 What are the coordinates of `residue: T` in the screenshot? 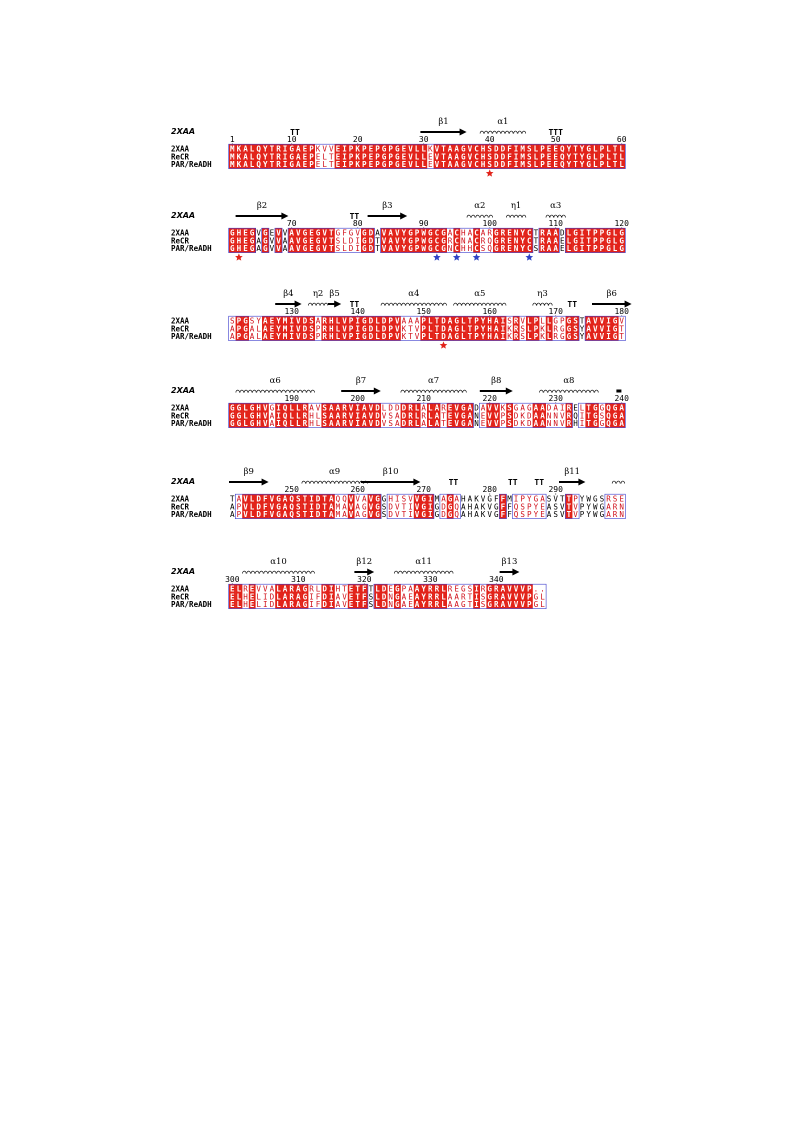 It's located at (470, 321).